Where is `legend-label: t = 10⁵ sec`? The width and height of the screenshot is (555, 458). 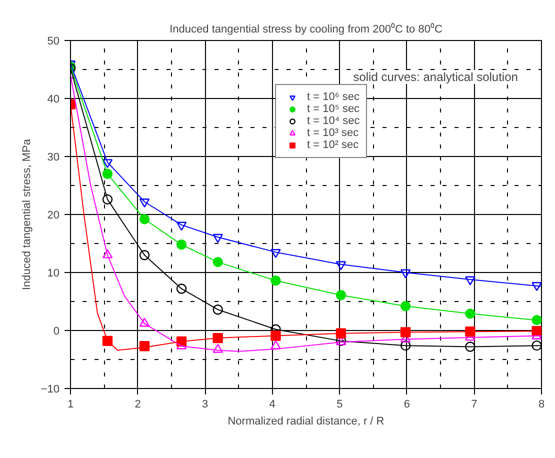 legend-label: t = 10⁵ sec is located at coordinates (333, 109).